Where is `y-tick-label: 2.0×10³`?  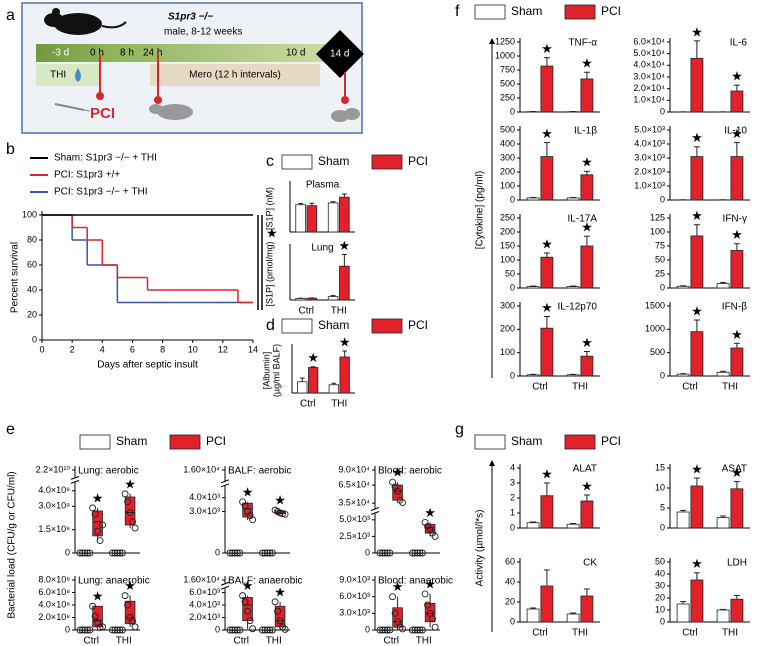 y-tick-label: 2.0×10³ is located at coordinates (649, 171).